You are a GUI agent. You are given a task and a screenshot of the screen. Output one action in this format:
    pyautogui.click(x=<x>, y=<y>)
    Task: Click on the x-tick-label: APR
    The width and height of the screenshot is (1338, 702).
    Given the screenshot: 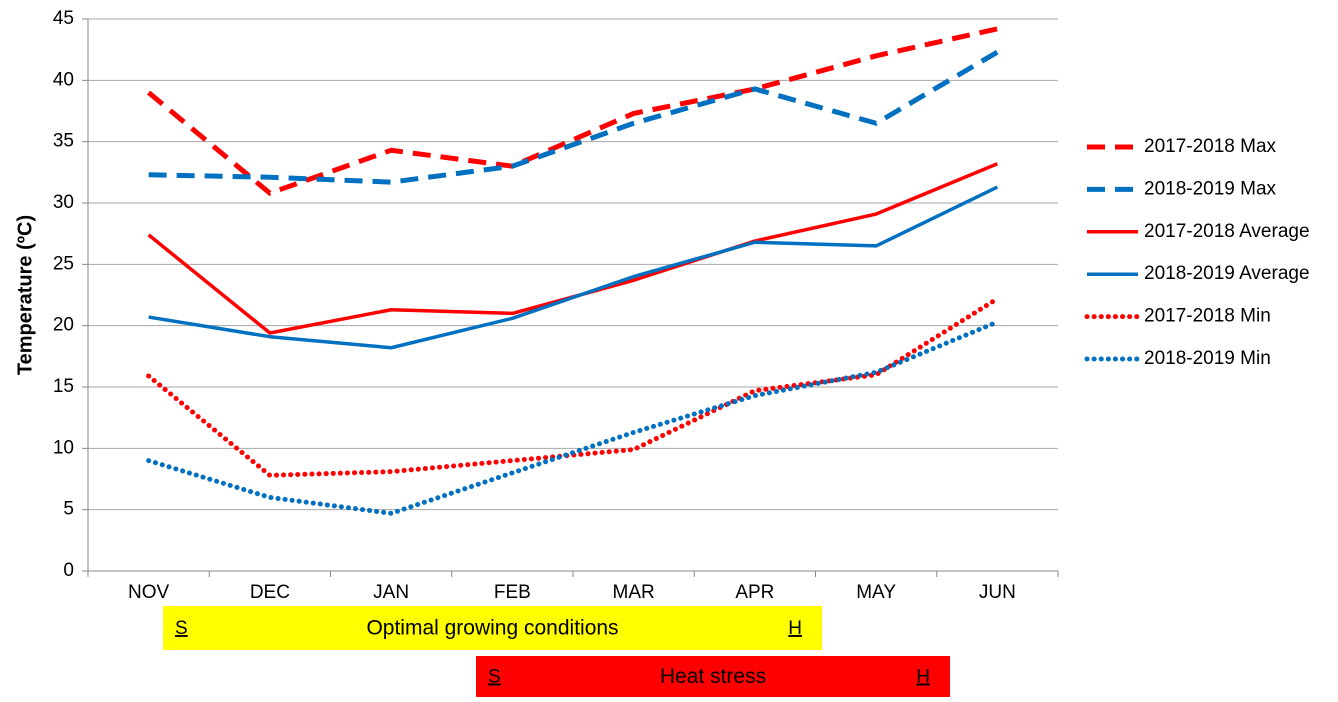 What is the action you would take?
    pyautogui.click(x=754, y=592)
    